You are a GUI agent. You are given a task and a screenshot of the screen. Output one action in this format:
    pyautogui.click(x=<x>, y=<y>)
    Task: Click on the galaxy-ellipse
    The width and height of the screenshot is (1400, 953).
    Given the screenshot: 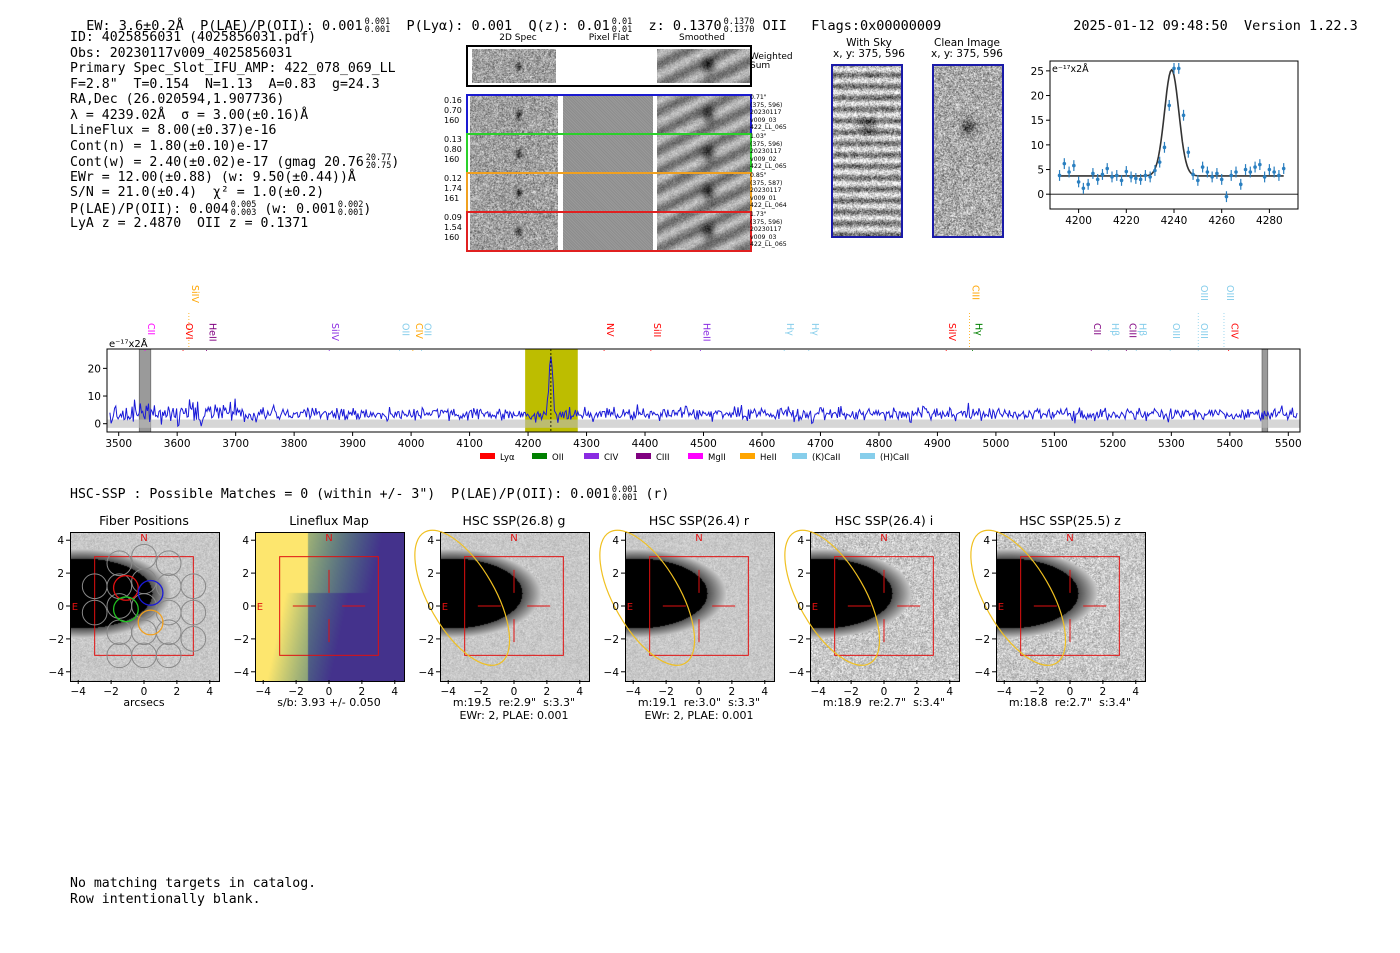 What is the action you would take?
    pyautogui.click(x=647, y=597)
    